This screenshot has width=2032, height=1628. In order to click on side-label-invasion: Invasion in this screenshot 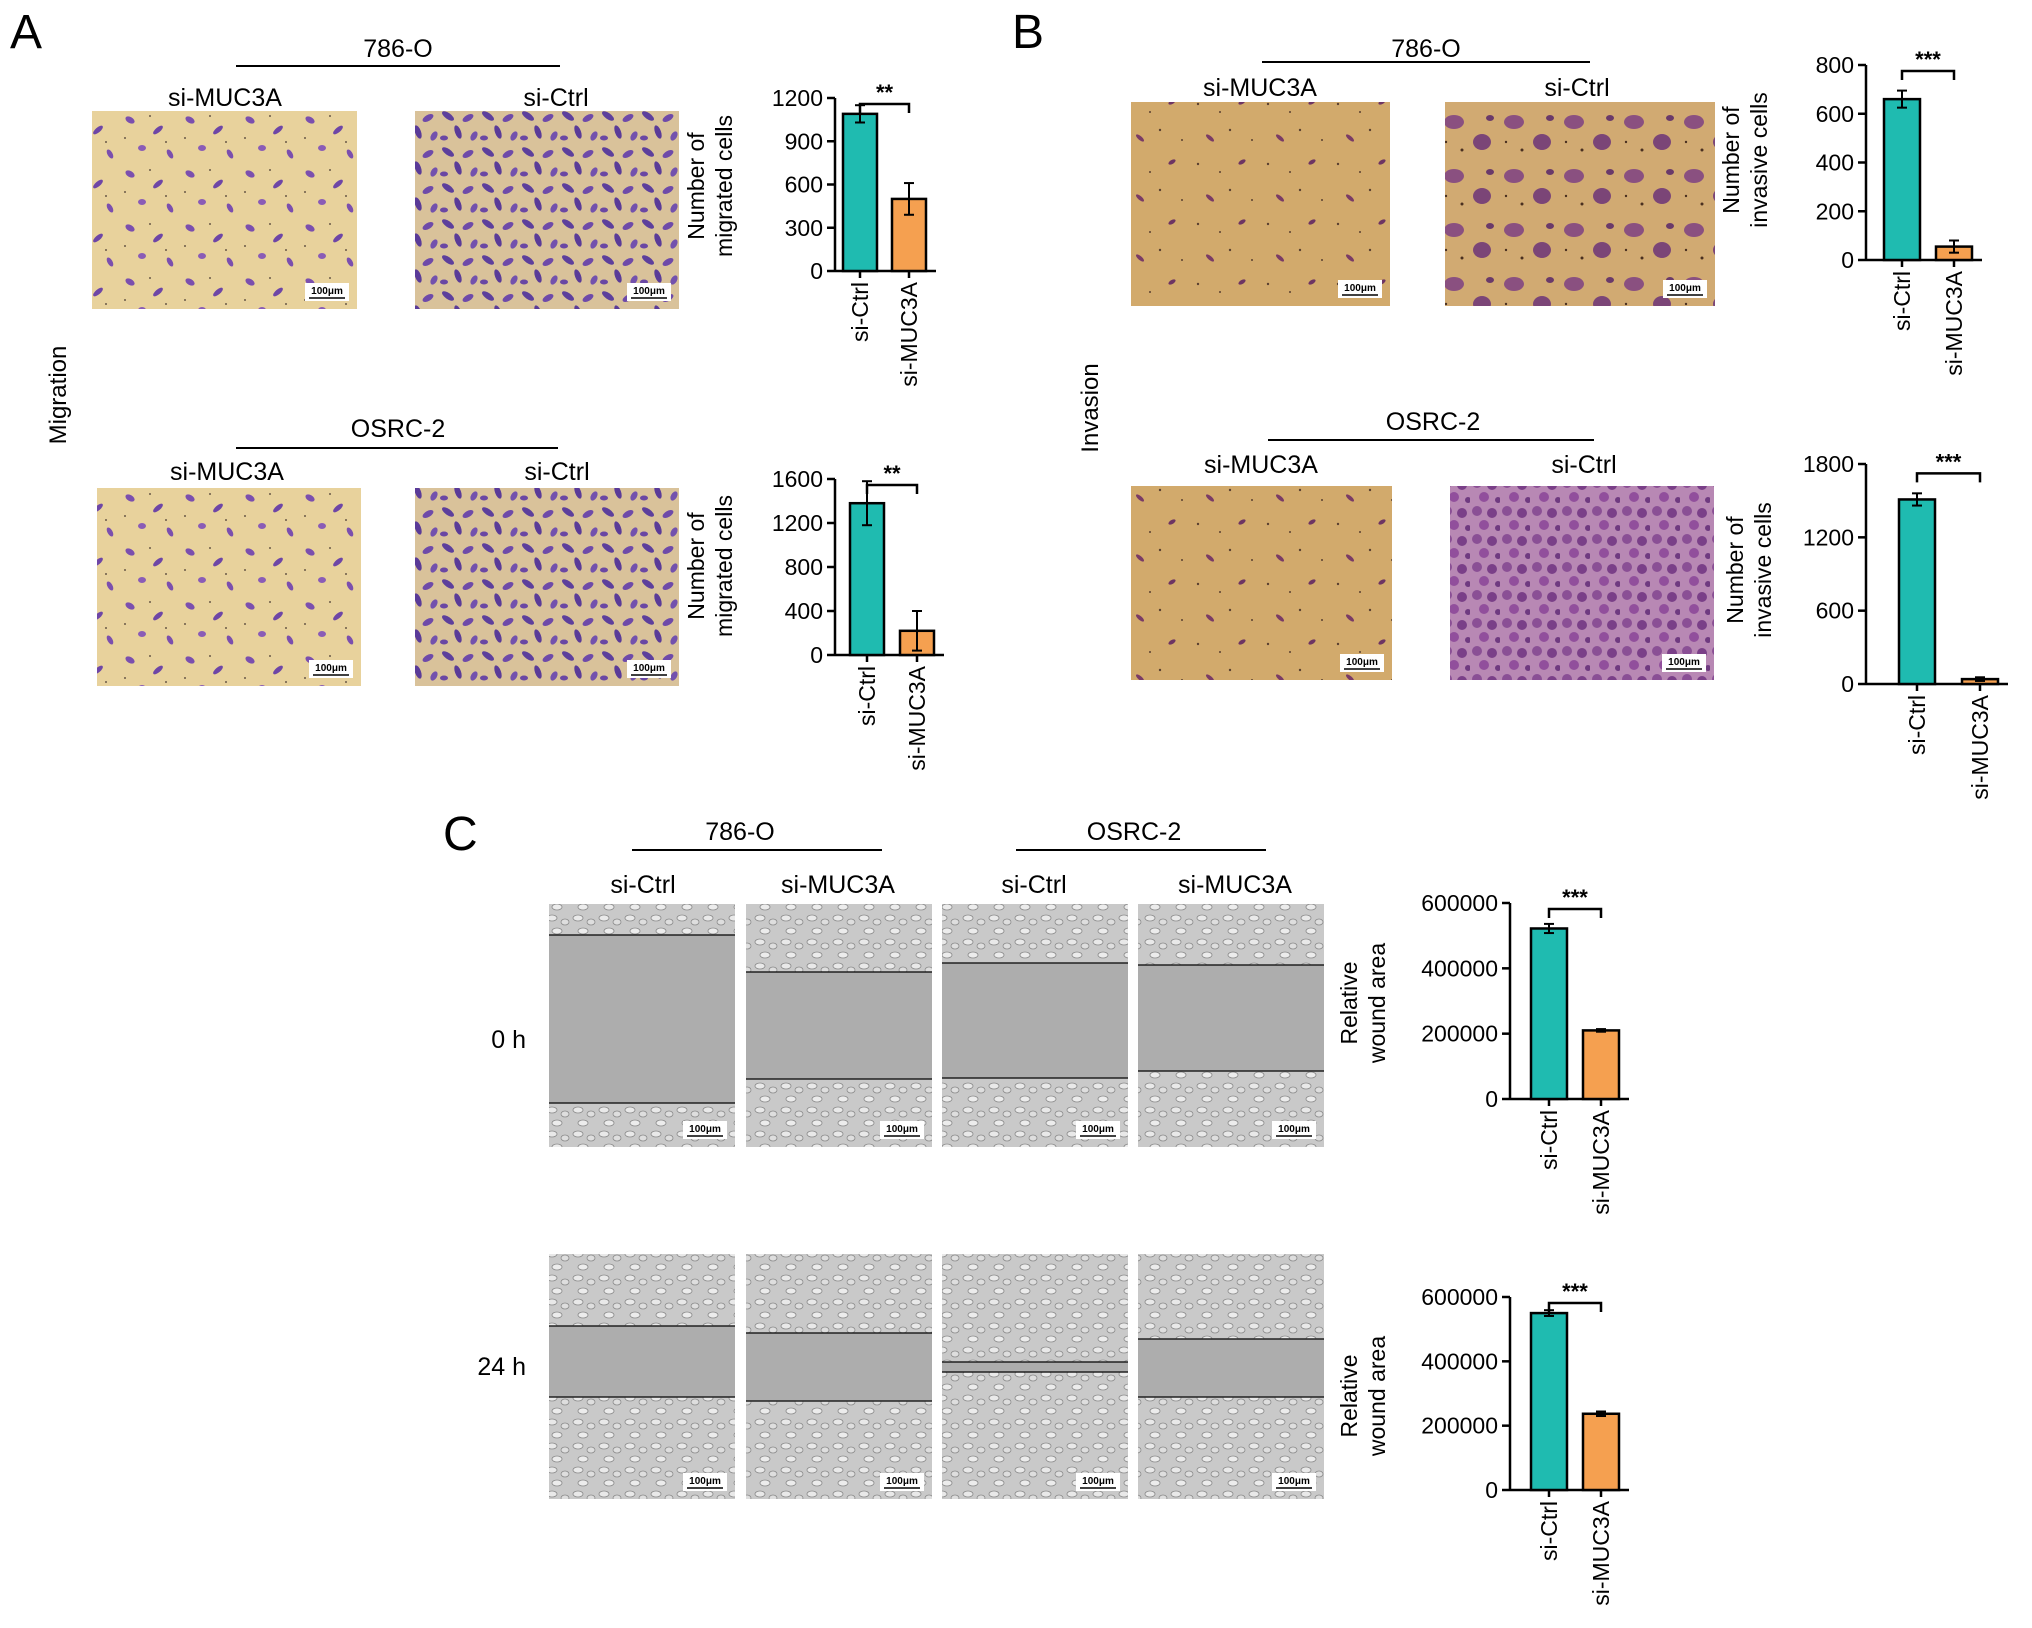, I will do `click(1090, 407)`.